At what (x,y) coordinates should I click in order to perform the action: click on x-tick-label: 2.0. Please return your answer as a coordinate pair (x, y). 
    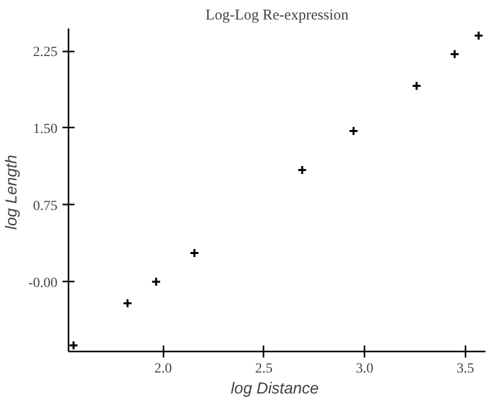
    Looking at the image, I should click on (163, 369).